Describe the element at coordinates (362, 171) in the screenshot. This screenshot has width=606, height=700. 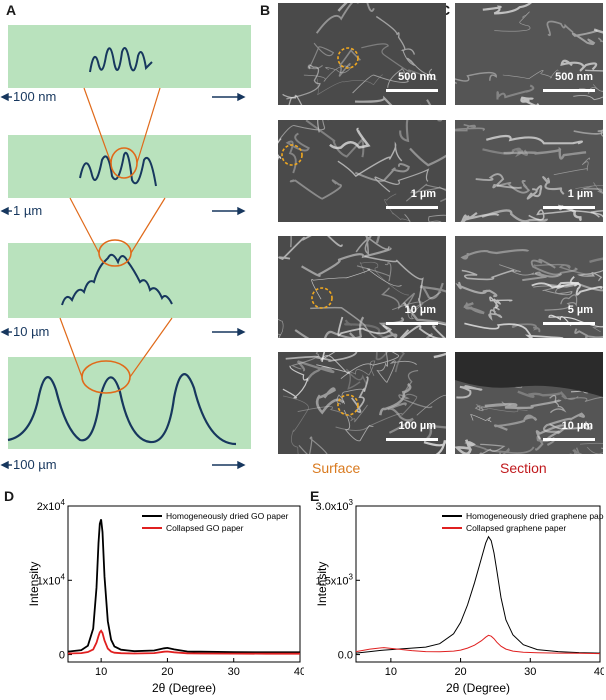
I see `surface-sem-image: 1 µm` at that location.